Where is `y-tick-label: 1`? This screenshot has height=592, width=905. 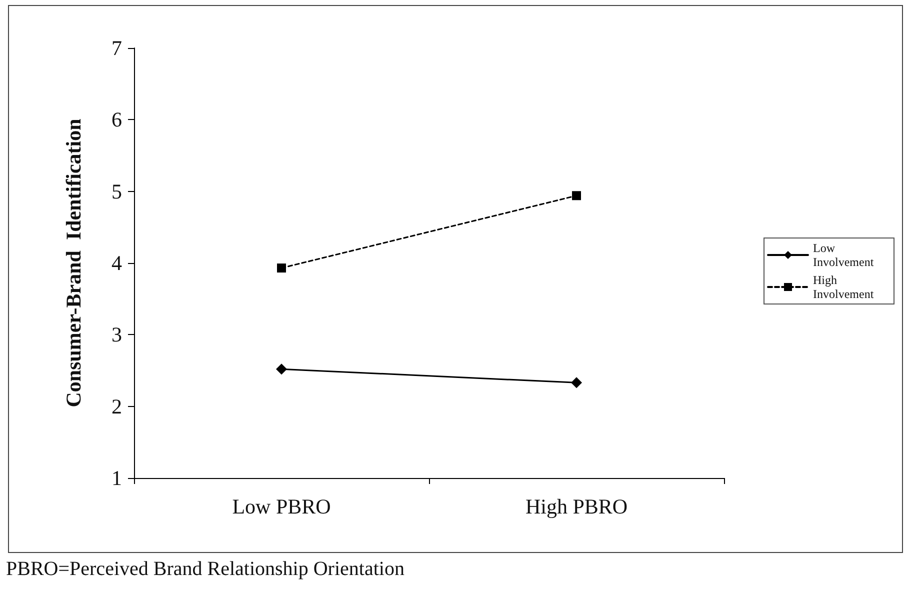
y-tick-label: 1 is located at coordinates (117, 478).